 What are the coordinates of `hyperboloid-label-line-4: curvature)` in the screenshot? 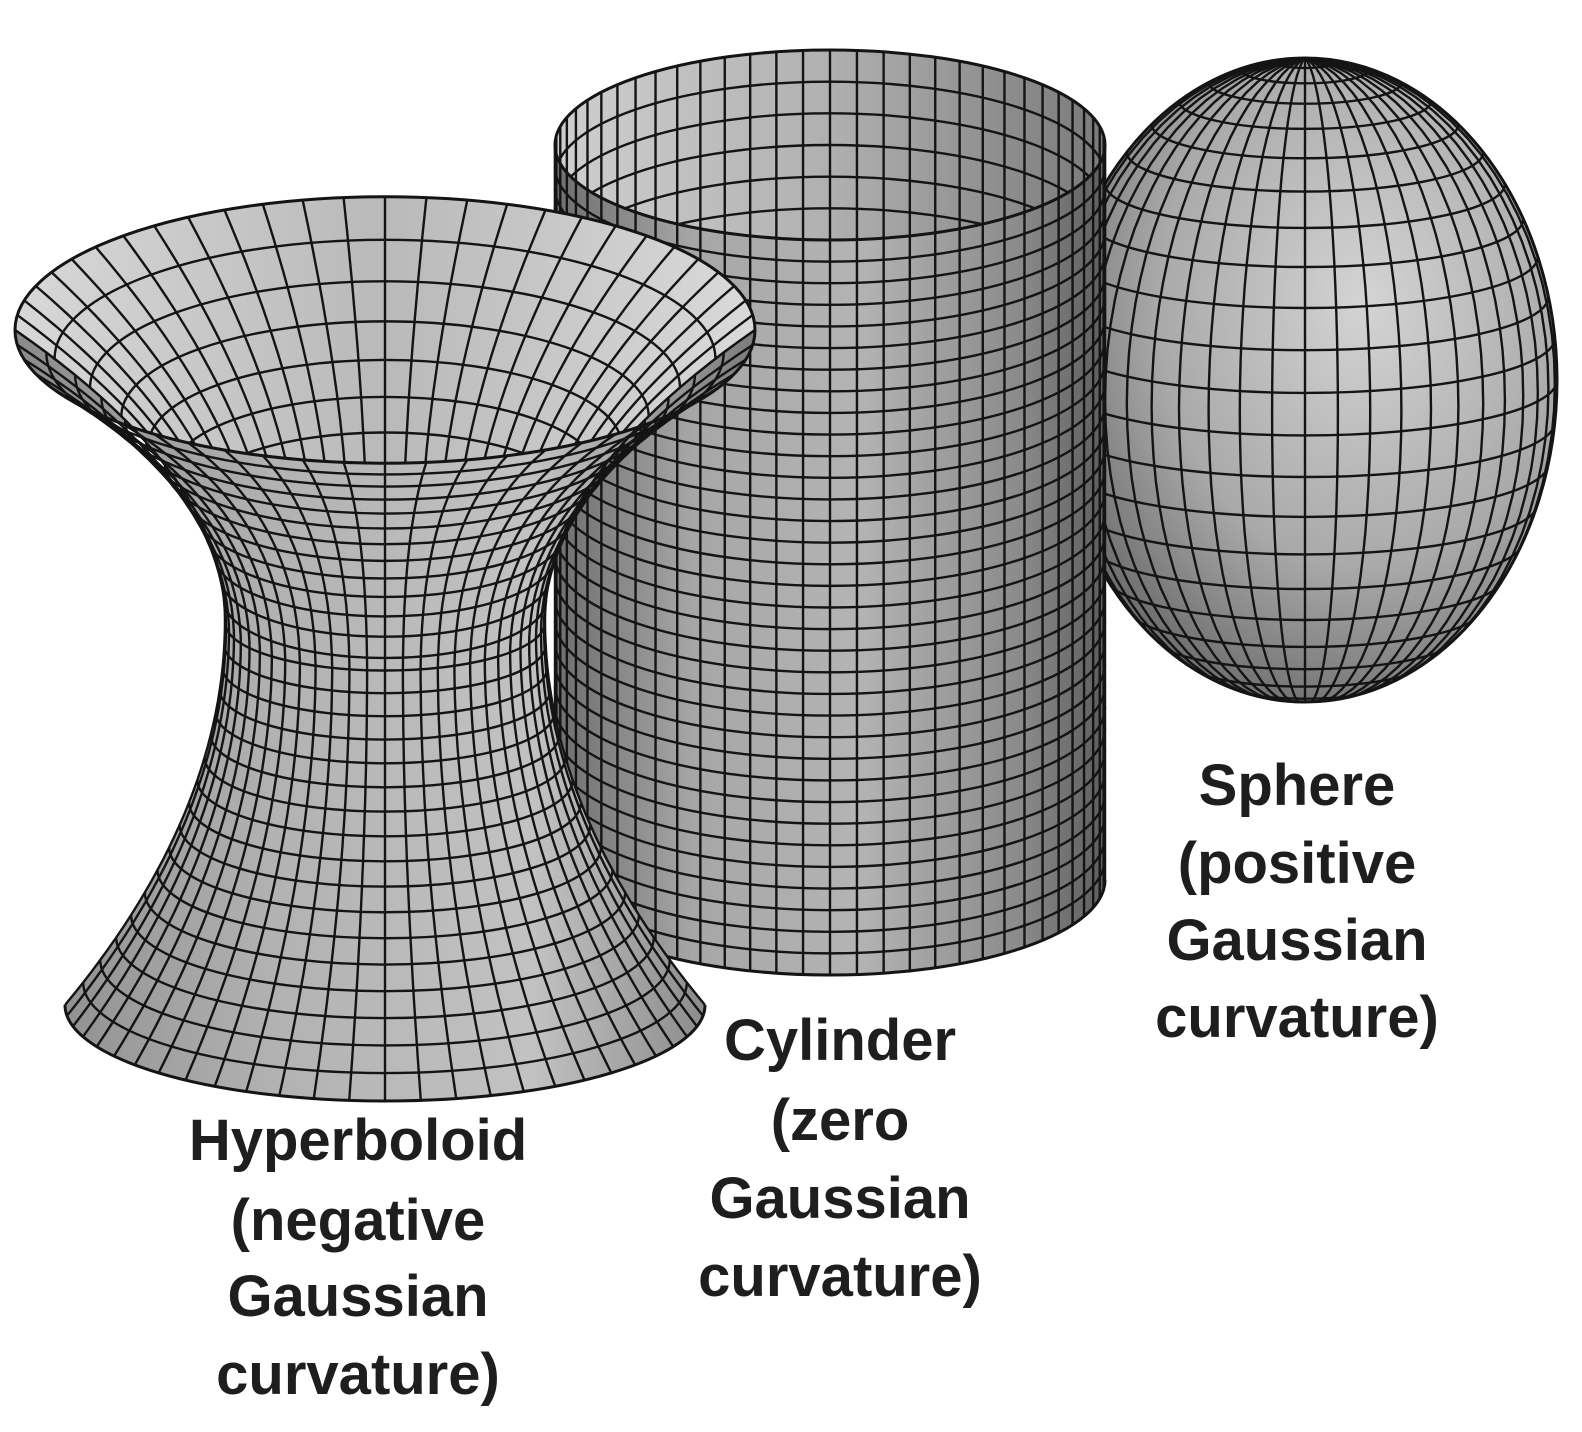 It's located at (358, 1374).